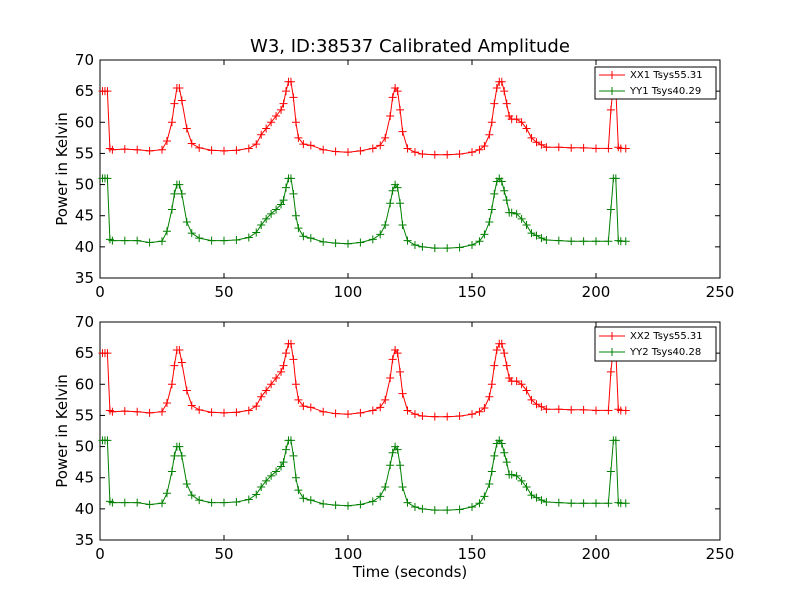  I want to click on x-tick-label: 250, so click(720, 554).